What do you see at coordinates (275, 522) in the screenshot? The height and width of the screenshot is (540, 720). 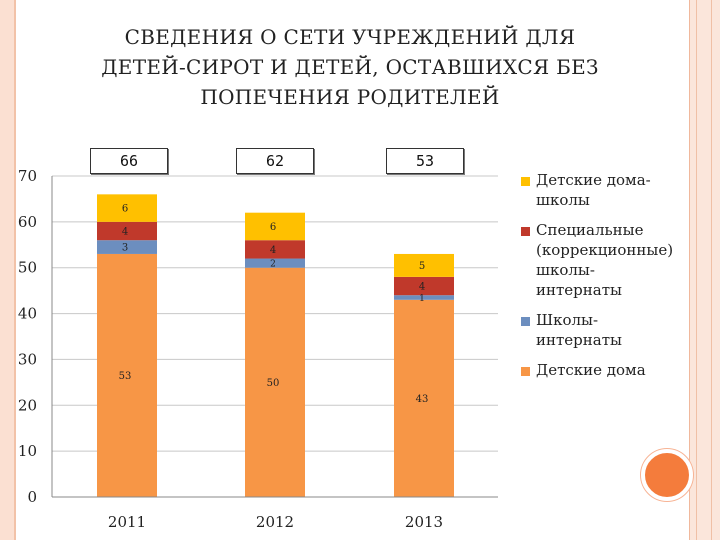 I see `x-tick-label: 2012` at bounding box center [275, 522].